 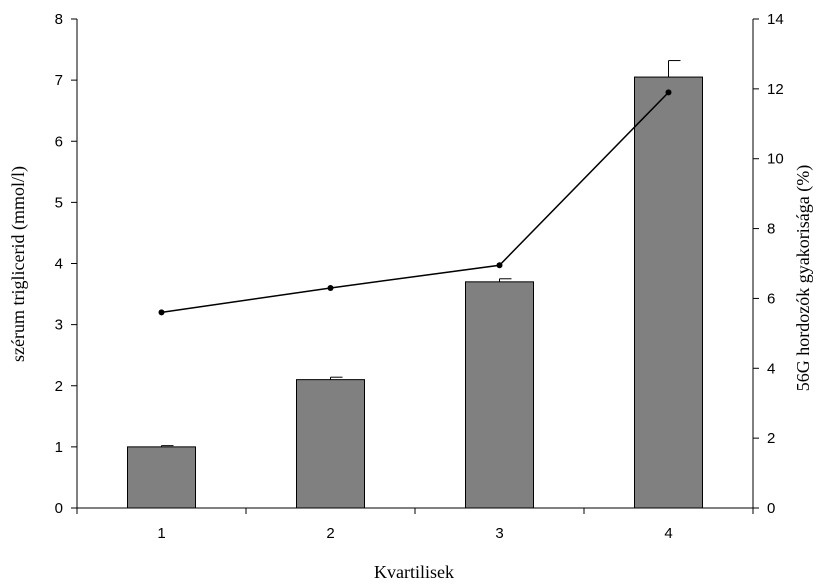 I want to click on y2-axis-title: 56G hordozók gyakorisága (%), so click(x=803, y=278).